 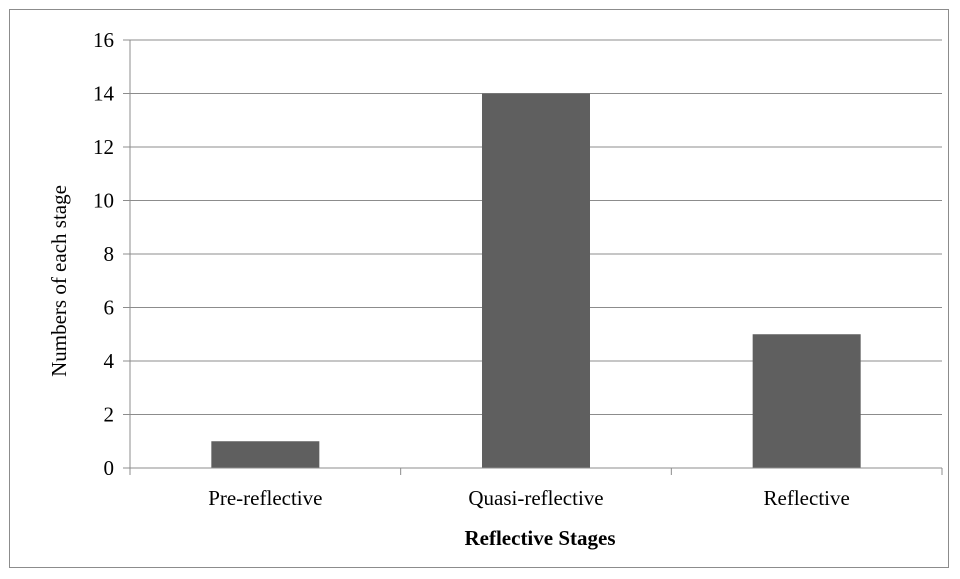 I want to click on x-tick-label: Quasi-reflective, so click(x=535, y=498).